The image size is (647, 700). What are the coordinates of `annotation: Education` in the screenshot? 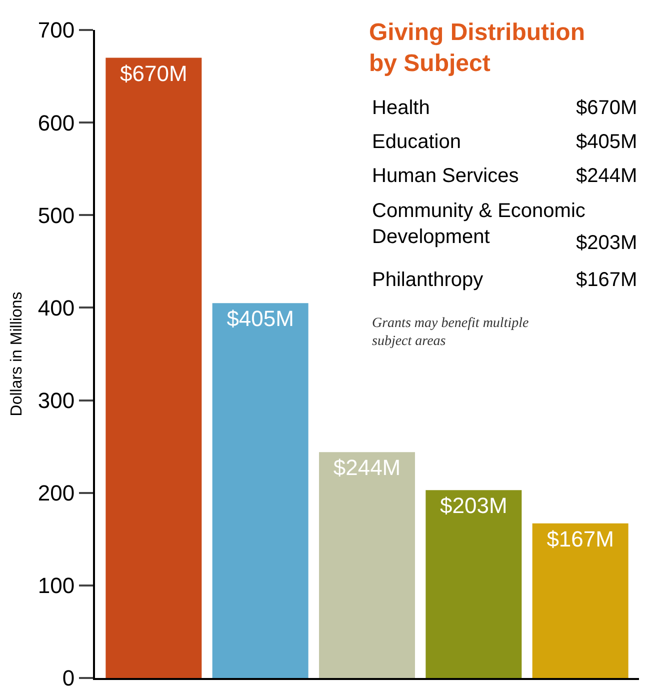 It's located at (416, 142).